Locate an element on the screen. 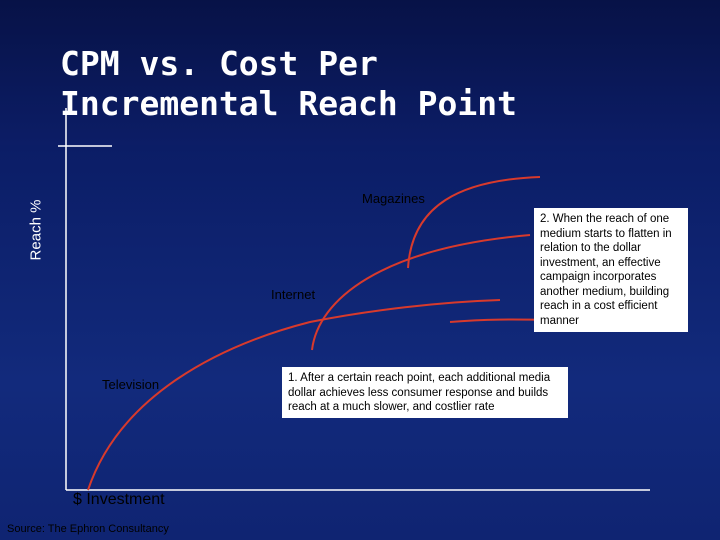  slide-title: CPM vs. Cost Per Incremental Reach Point is located at coordinates (288, 83).